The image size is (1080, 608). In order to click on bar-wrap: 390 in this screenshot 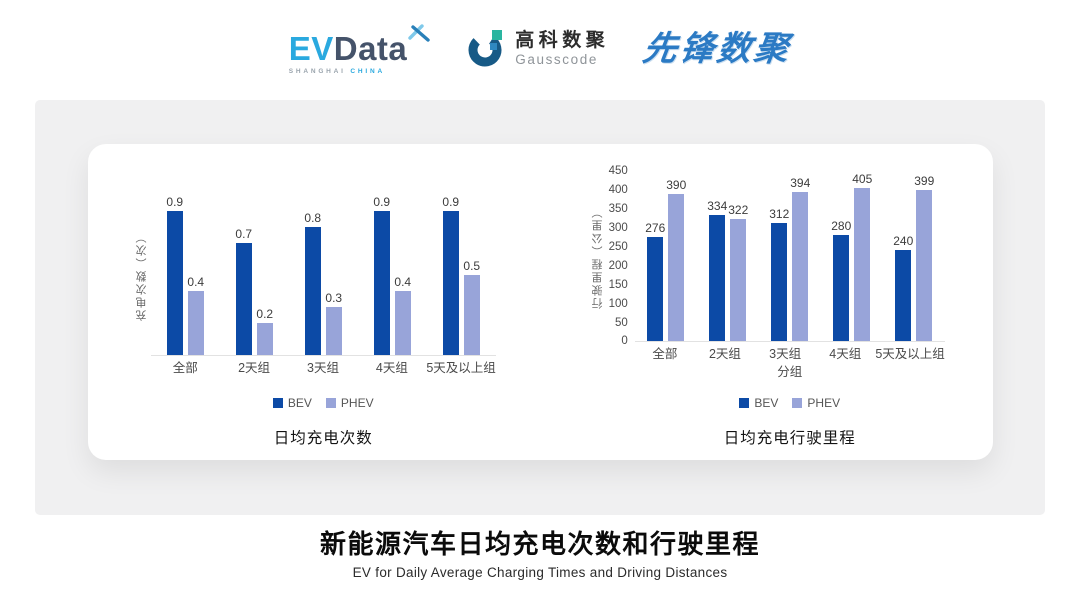, I will do `click(676, 259)`.